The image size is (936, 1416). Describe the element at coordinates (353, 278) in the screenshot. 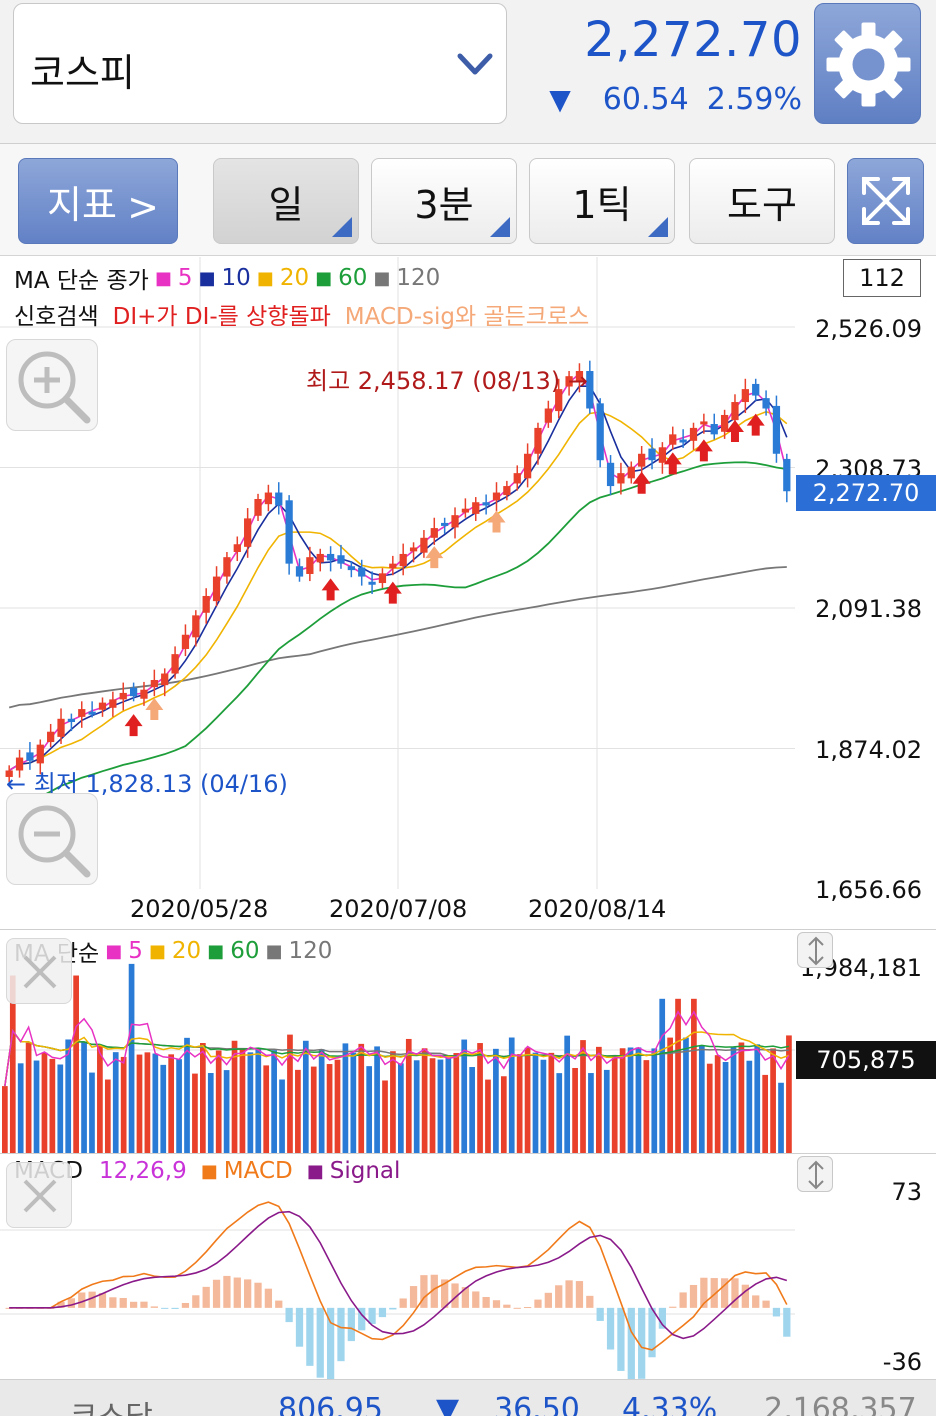

I see `ma60-label: 60` at that location.